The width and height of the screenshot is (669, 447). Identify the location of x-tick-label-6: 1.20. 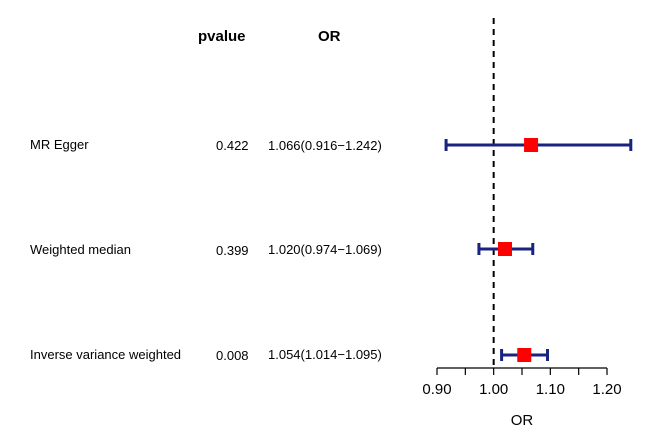
(606, 389).